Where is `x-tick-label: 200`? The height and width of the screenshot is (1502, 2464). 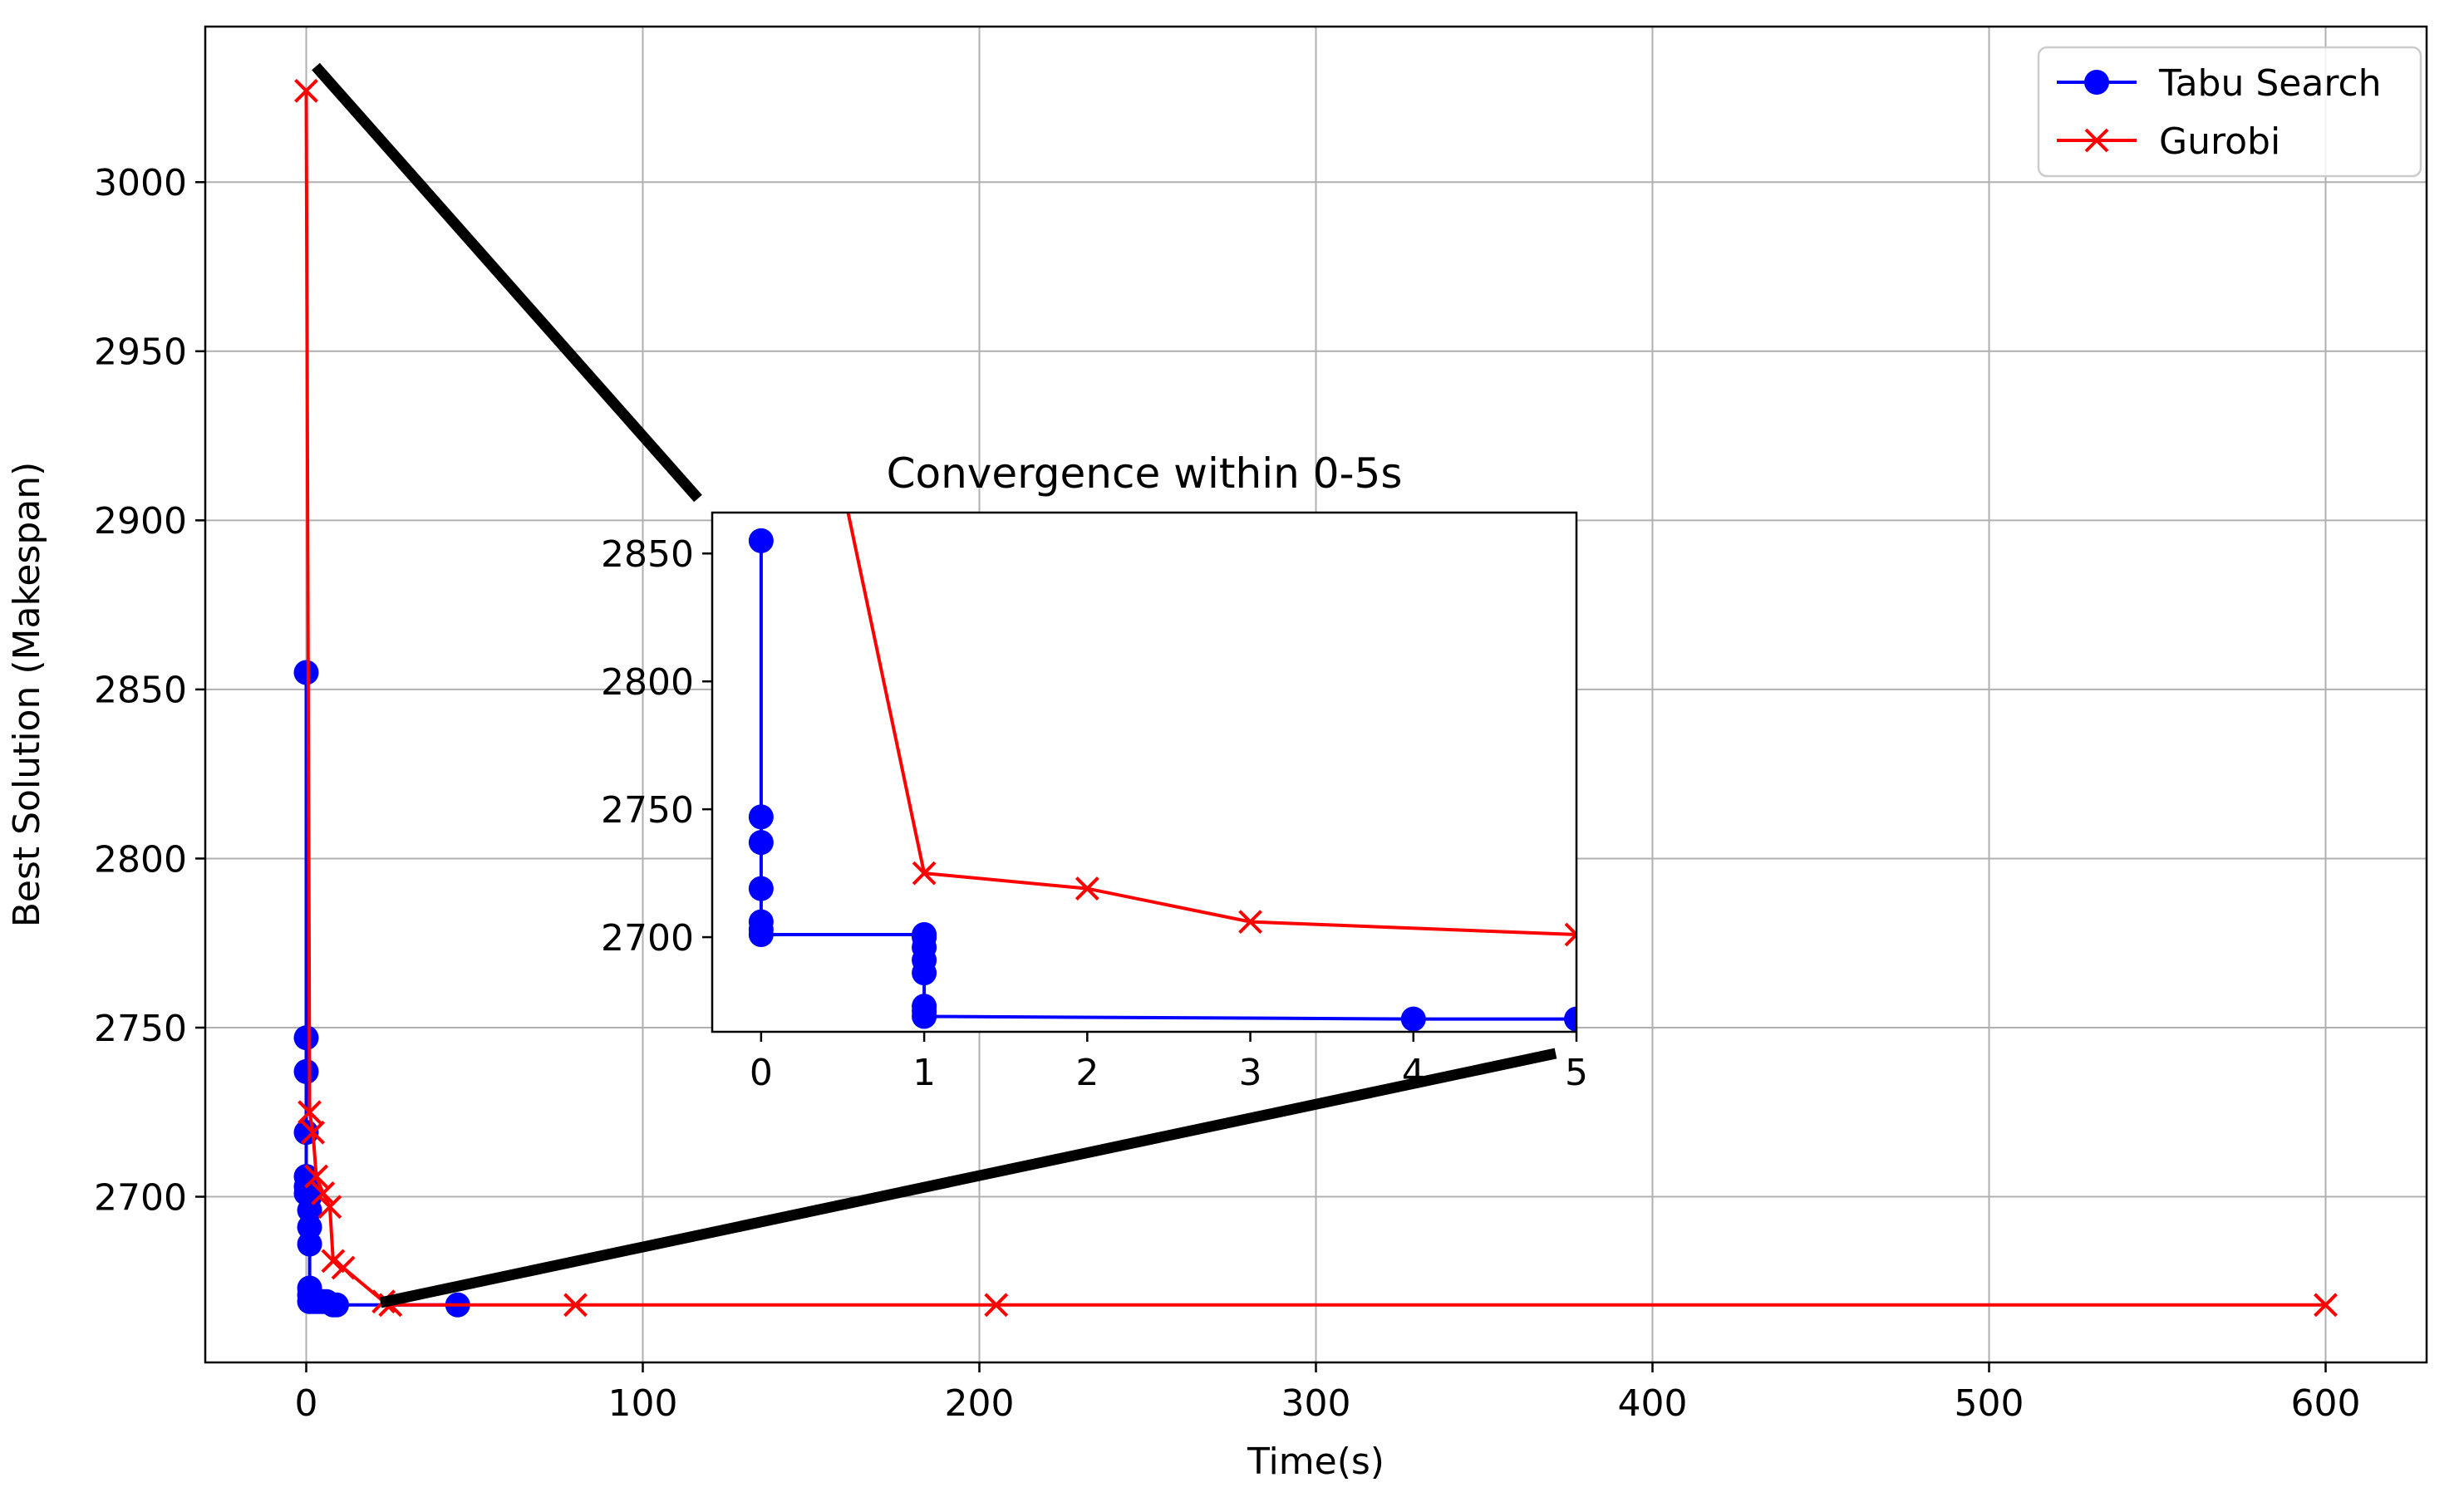
x-tick-label: 200 is located at coordinates (980, 1403).